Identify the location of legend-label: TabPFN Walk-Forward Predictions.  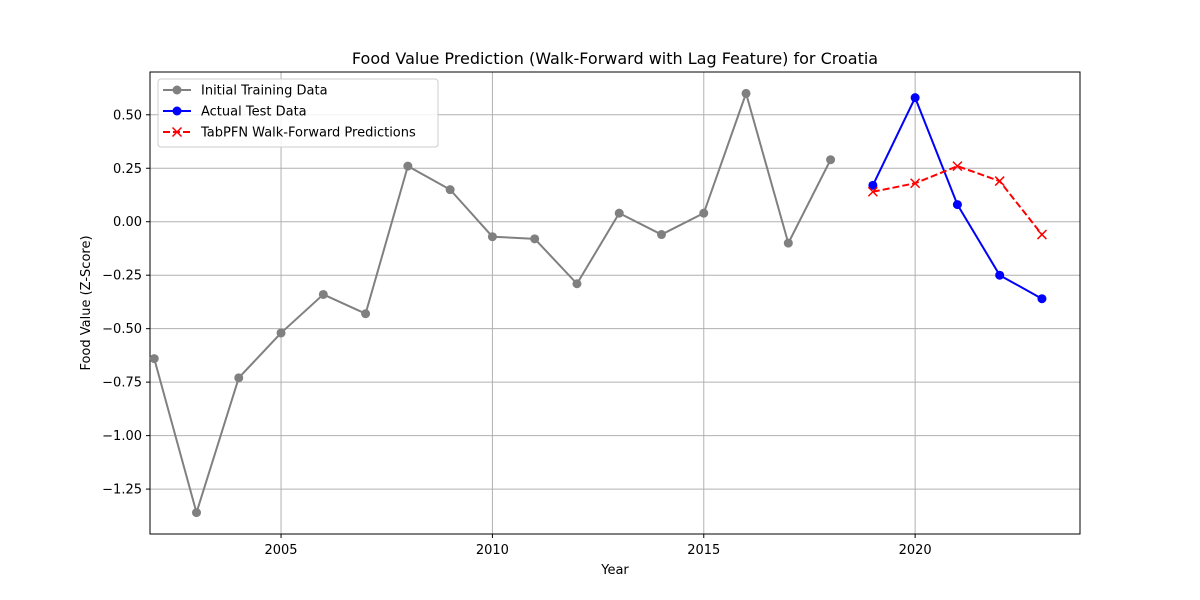
(308, 133).